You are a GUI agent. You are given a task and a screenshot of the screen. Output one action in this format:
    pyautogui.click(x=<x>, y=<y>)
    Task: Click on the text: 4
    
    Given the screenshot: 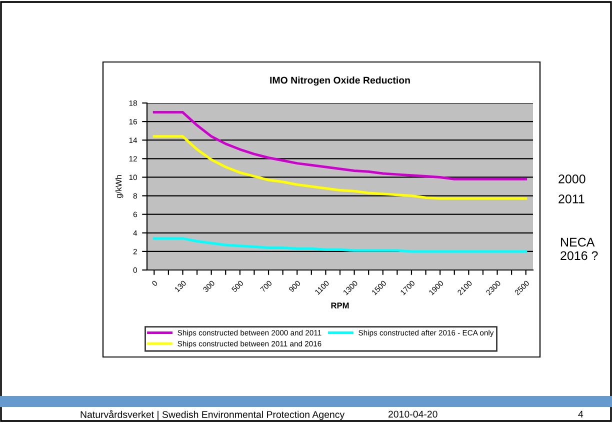 What is the action you would take?
    pyautogui.click(x=581, y=414)
    